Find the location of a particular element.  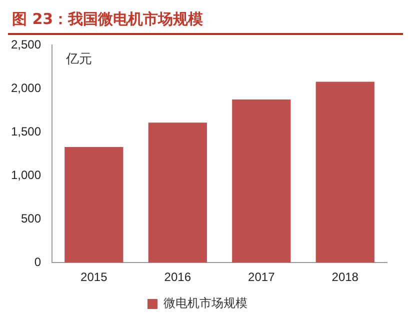

legend-label: 微电机市场规模 is located at coordinates (206, 303).